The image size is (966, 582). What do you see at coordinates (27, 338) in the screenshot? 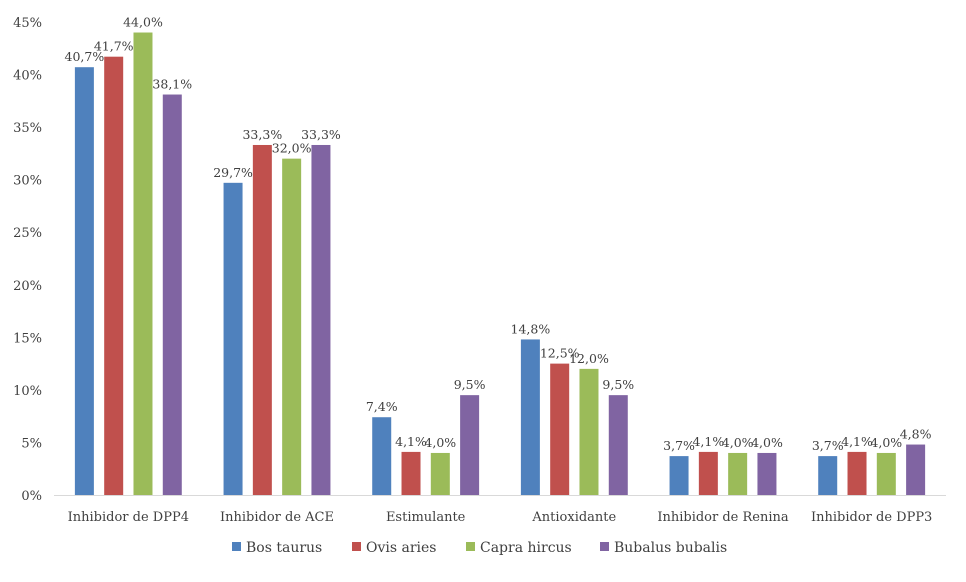
I see `y-tick-label: 15%` at bounding box center [27, 338].